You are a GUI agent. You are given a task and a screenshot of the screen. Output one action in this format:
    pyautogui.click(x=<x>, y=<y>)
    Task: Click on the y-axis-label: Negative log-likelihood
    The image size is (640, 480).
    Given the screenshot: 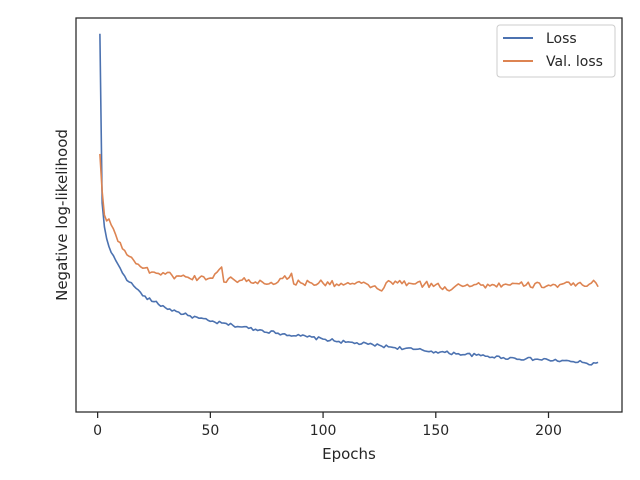 What is the action you would take?
    pyautogui.click(x=62, y=215)
    